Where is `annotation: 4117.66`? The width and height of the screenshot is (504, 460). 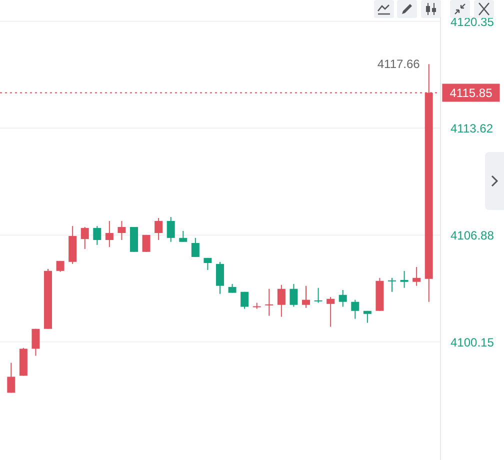
annotation: 4117.66 is located at coordinates (398, 64).